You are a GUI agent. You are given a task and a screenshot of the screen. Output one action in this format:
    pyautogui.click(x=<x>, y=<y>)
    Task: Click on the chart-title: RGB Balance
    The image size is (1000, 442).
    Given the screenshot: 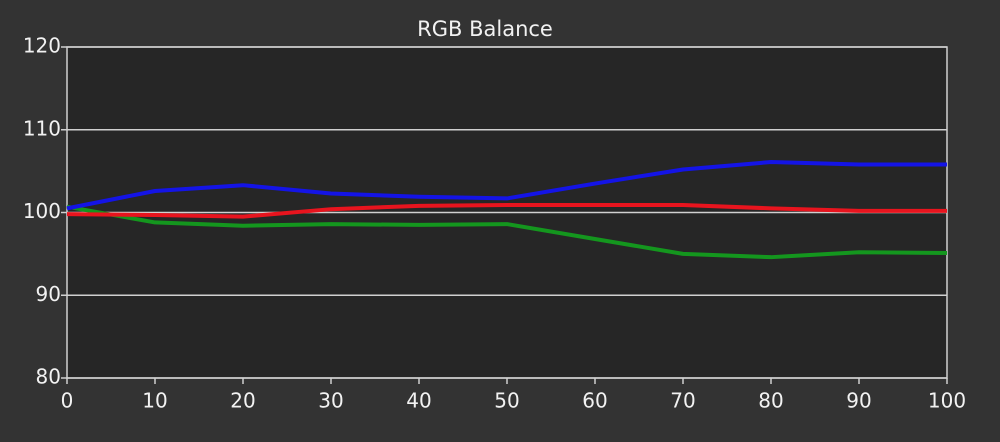 What is the action you would take?
    pyautogui.click(x=485, y=29)
    